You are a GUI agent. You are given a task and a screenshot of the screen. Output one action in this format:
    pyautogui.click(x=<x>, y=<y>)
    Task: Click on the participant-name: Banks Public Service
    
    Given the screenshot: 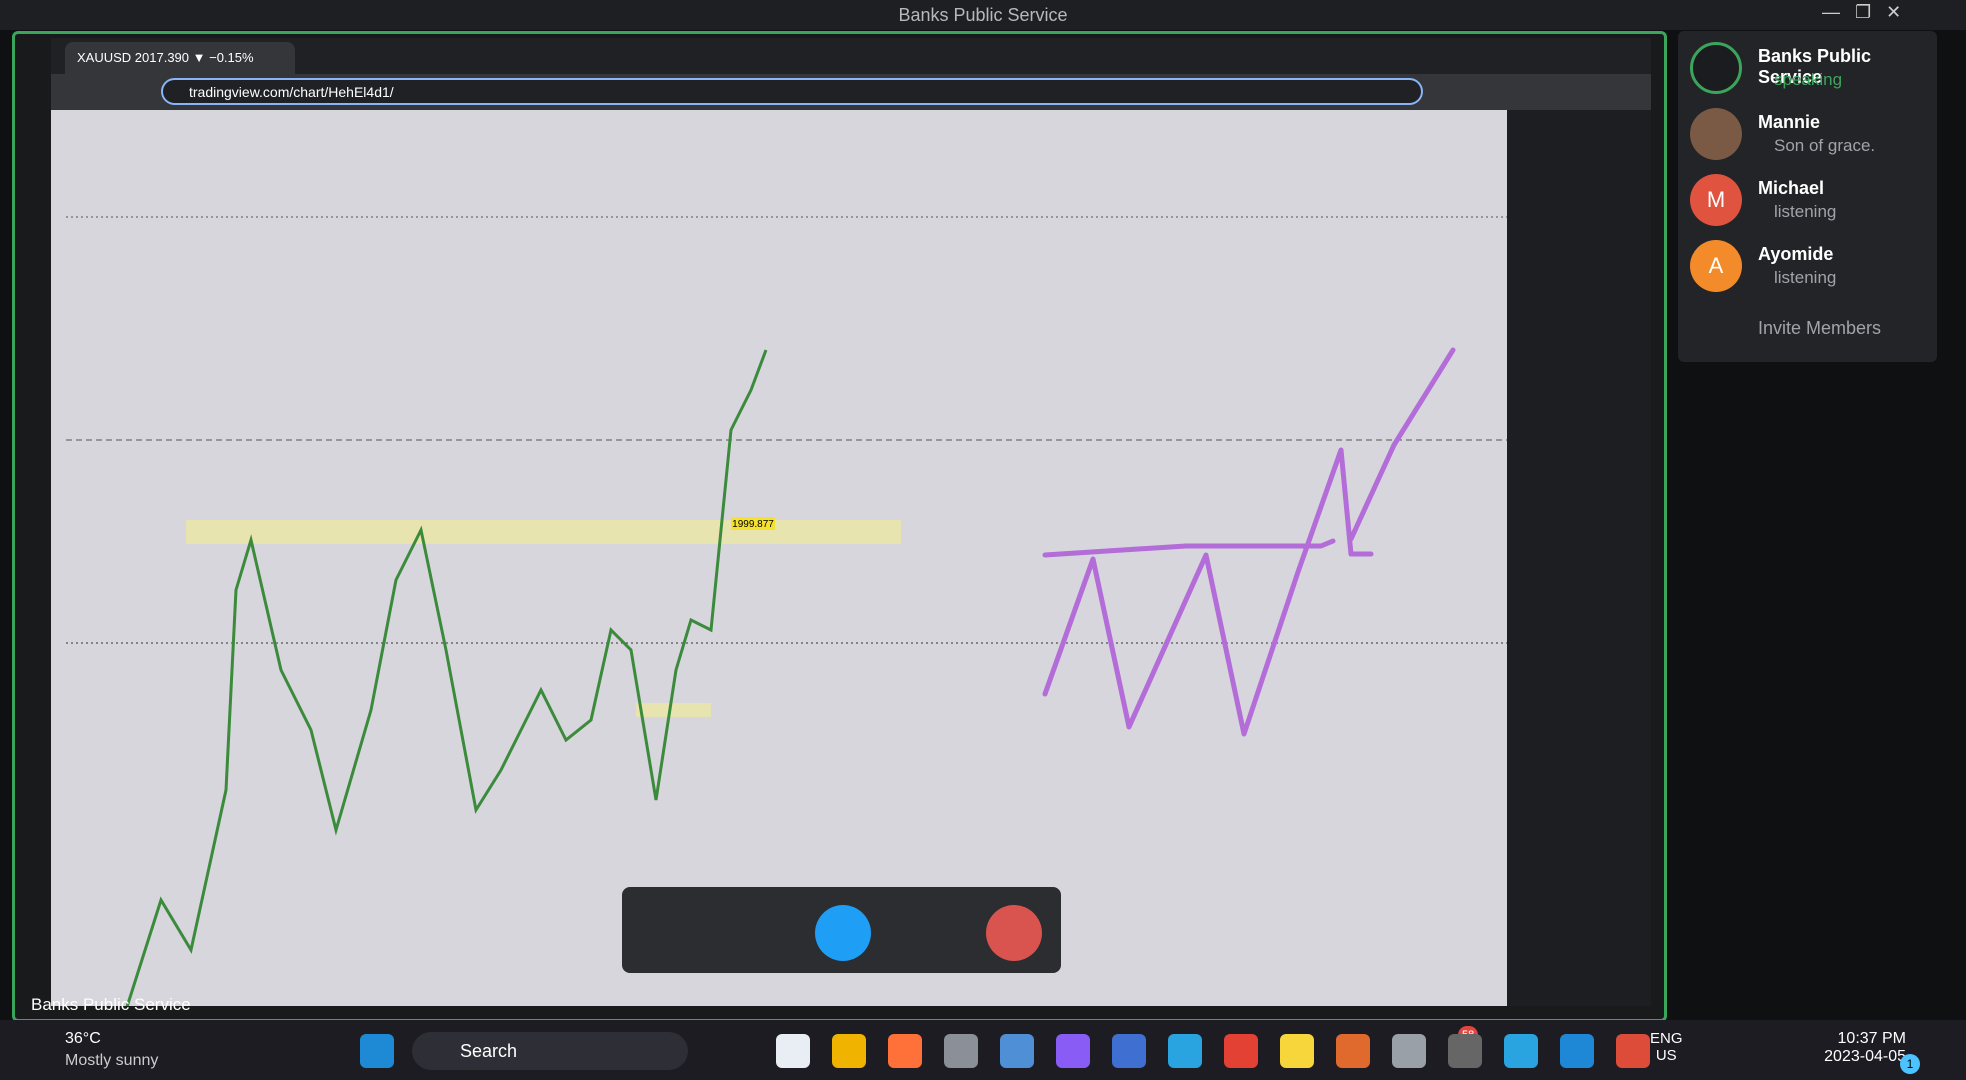 What is the action you would take?
    pyautogui.click(x=1815, y=66)
    